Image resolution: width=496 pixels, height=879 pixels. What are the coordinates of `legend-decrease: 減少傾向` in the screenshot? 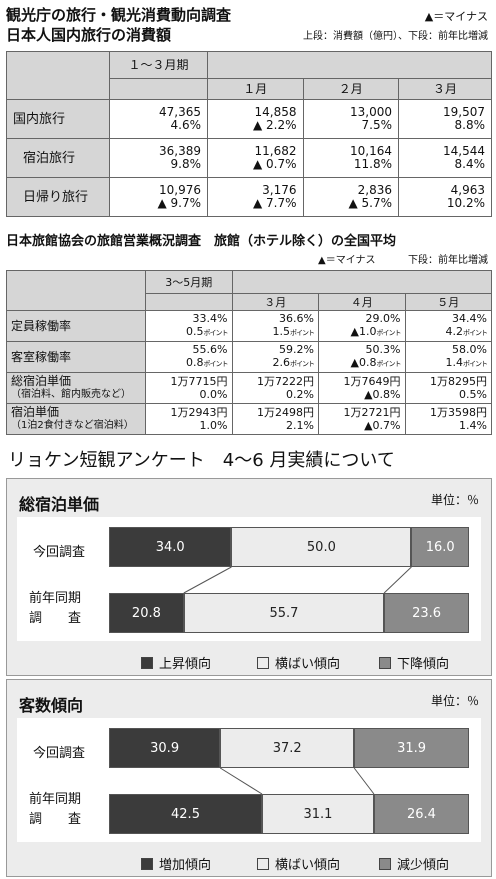 It's located at (414, 863).